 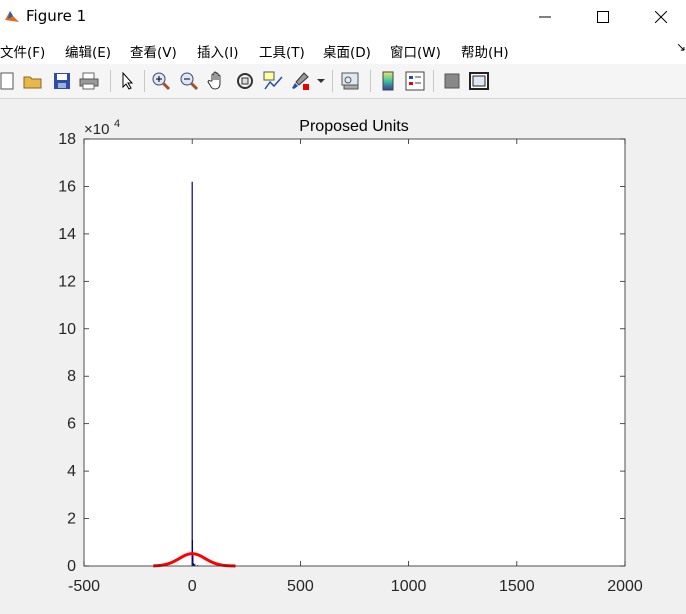 What do you see at coordinates (33, 81) in the screenshot?
I see `open-folder-icon` at bounding box center [33, 81].